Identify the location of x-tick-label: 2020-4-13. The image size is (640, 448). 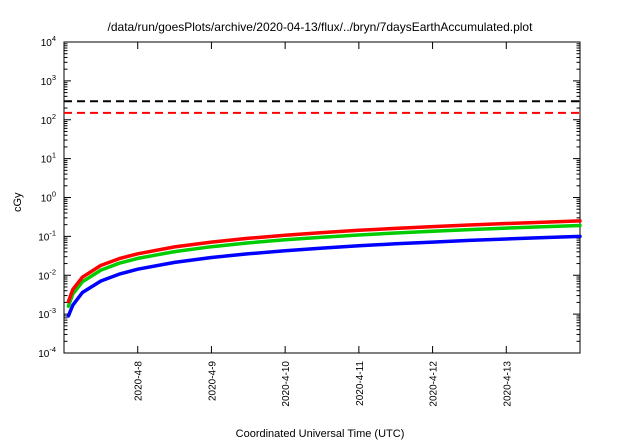
(507, 384).